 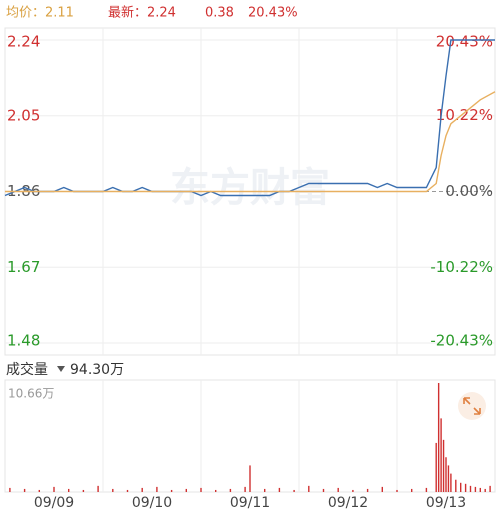 What do you see at coordinates (54, 503) in the screenshot?
I see `x-tick-label: 09/09` at bounding box center [54, 503].